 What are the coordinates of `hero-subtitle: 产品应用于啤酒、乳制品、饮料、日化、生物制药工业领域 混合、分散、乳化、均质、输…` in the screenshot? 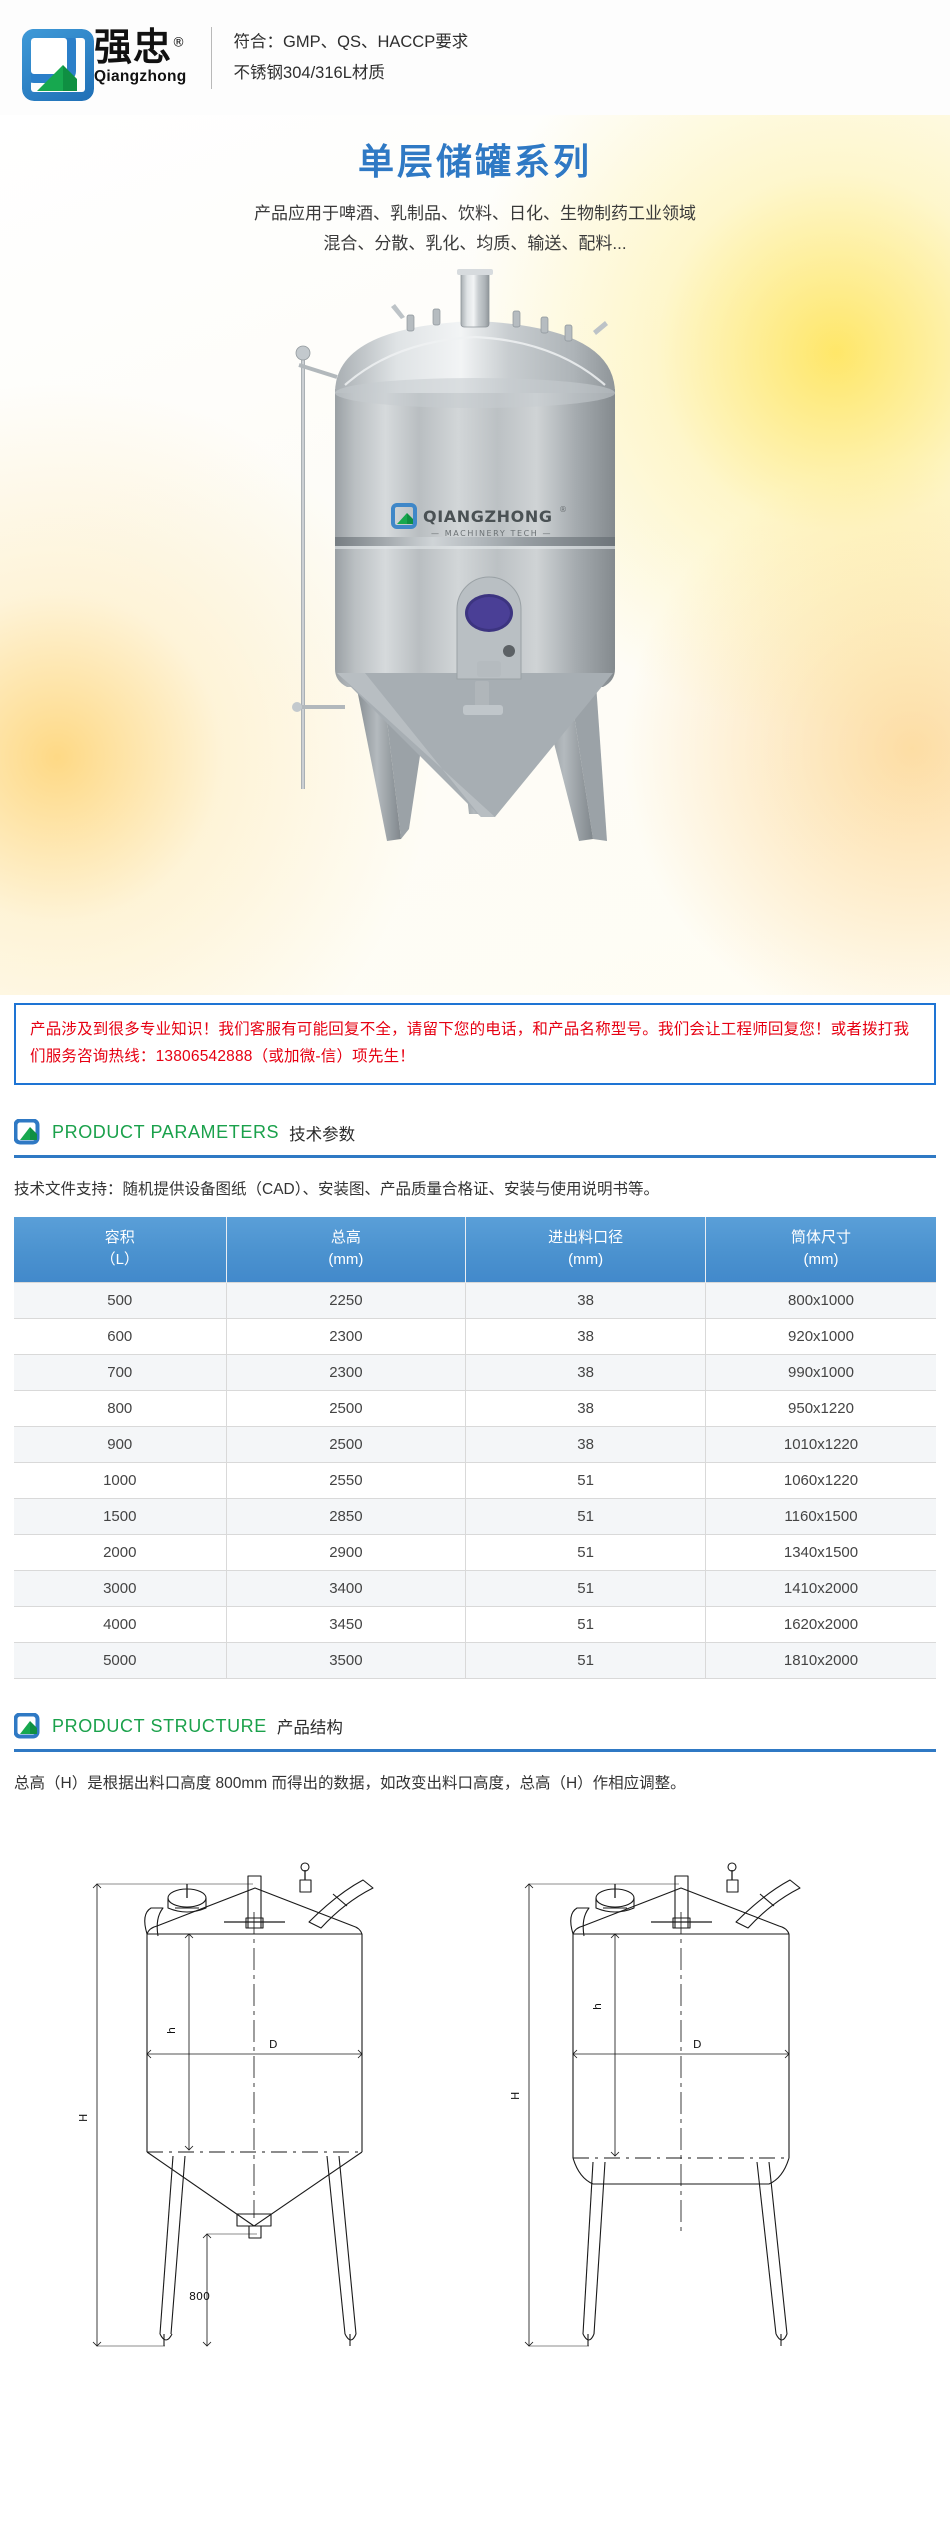 It's located at (475, 229).